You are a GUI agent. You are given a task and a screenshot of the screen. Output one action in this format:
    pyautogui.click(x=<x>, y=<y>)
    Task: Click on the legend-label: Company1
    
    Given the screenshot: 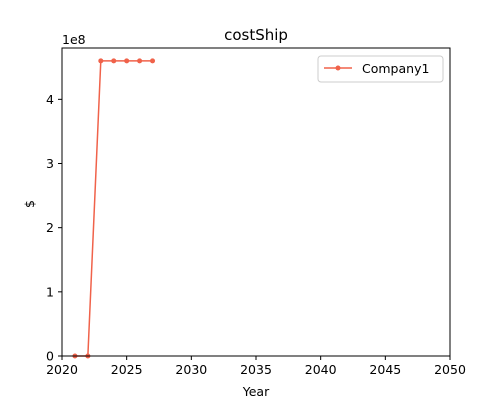 What is the action you would take?
    pyautogui.click(x=395, y=68)
    